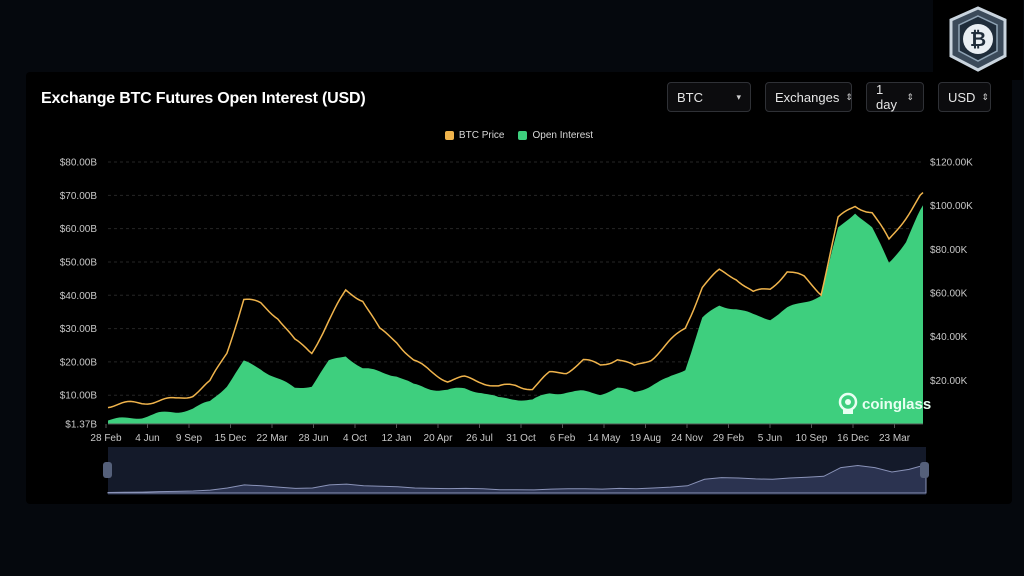 The image size is (1024, 576). I want to click on navigator-area, so click(517, 478).